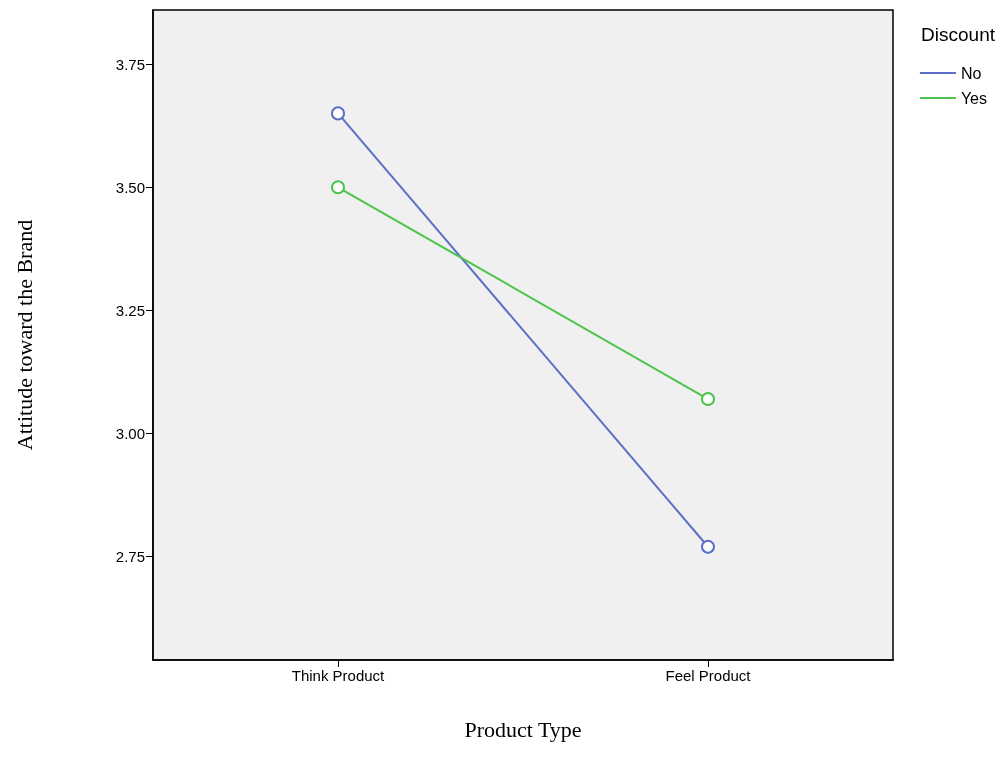 This screenshot has width=1006, height=765. I want to click on x-axis-title: Product Type, so click(523, 729).